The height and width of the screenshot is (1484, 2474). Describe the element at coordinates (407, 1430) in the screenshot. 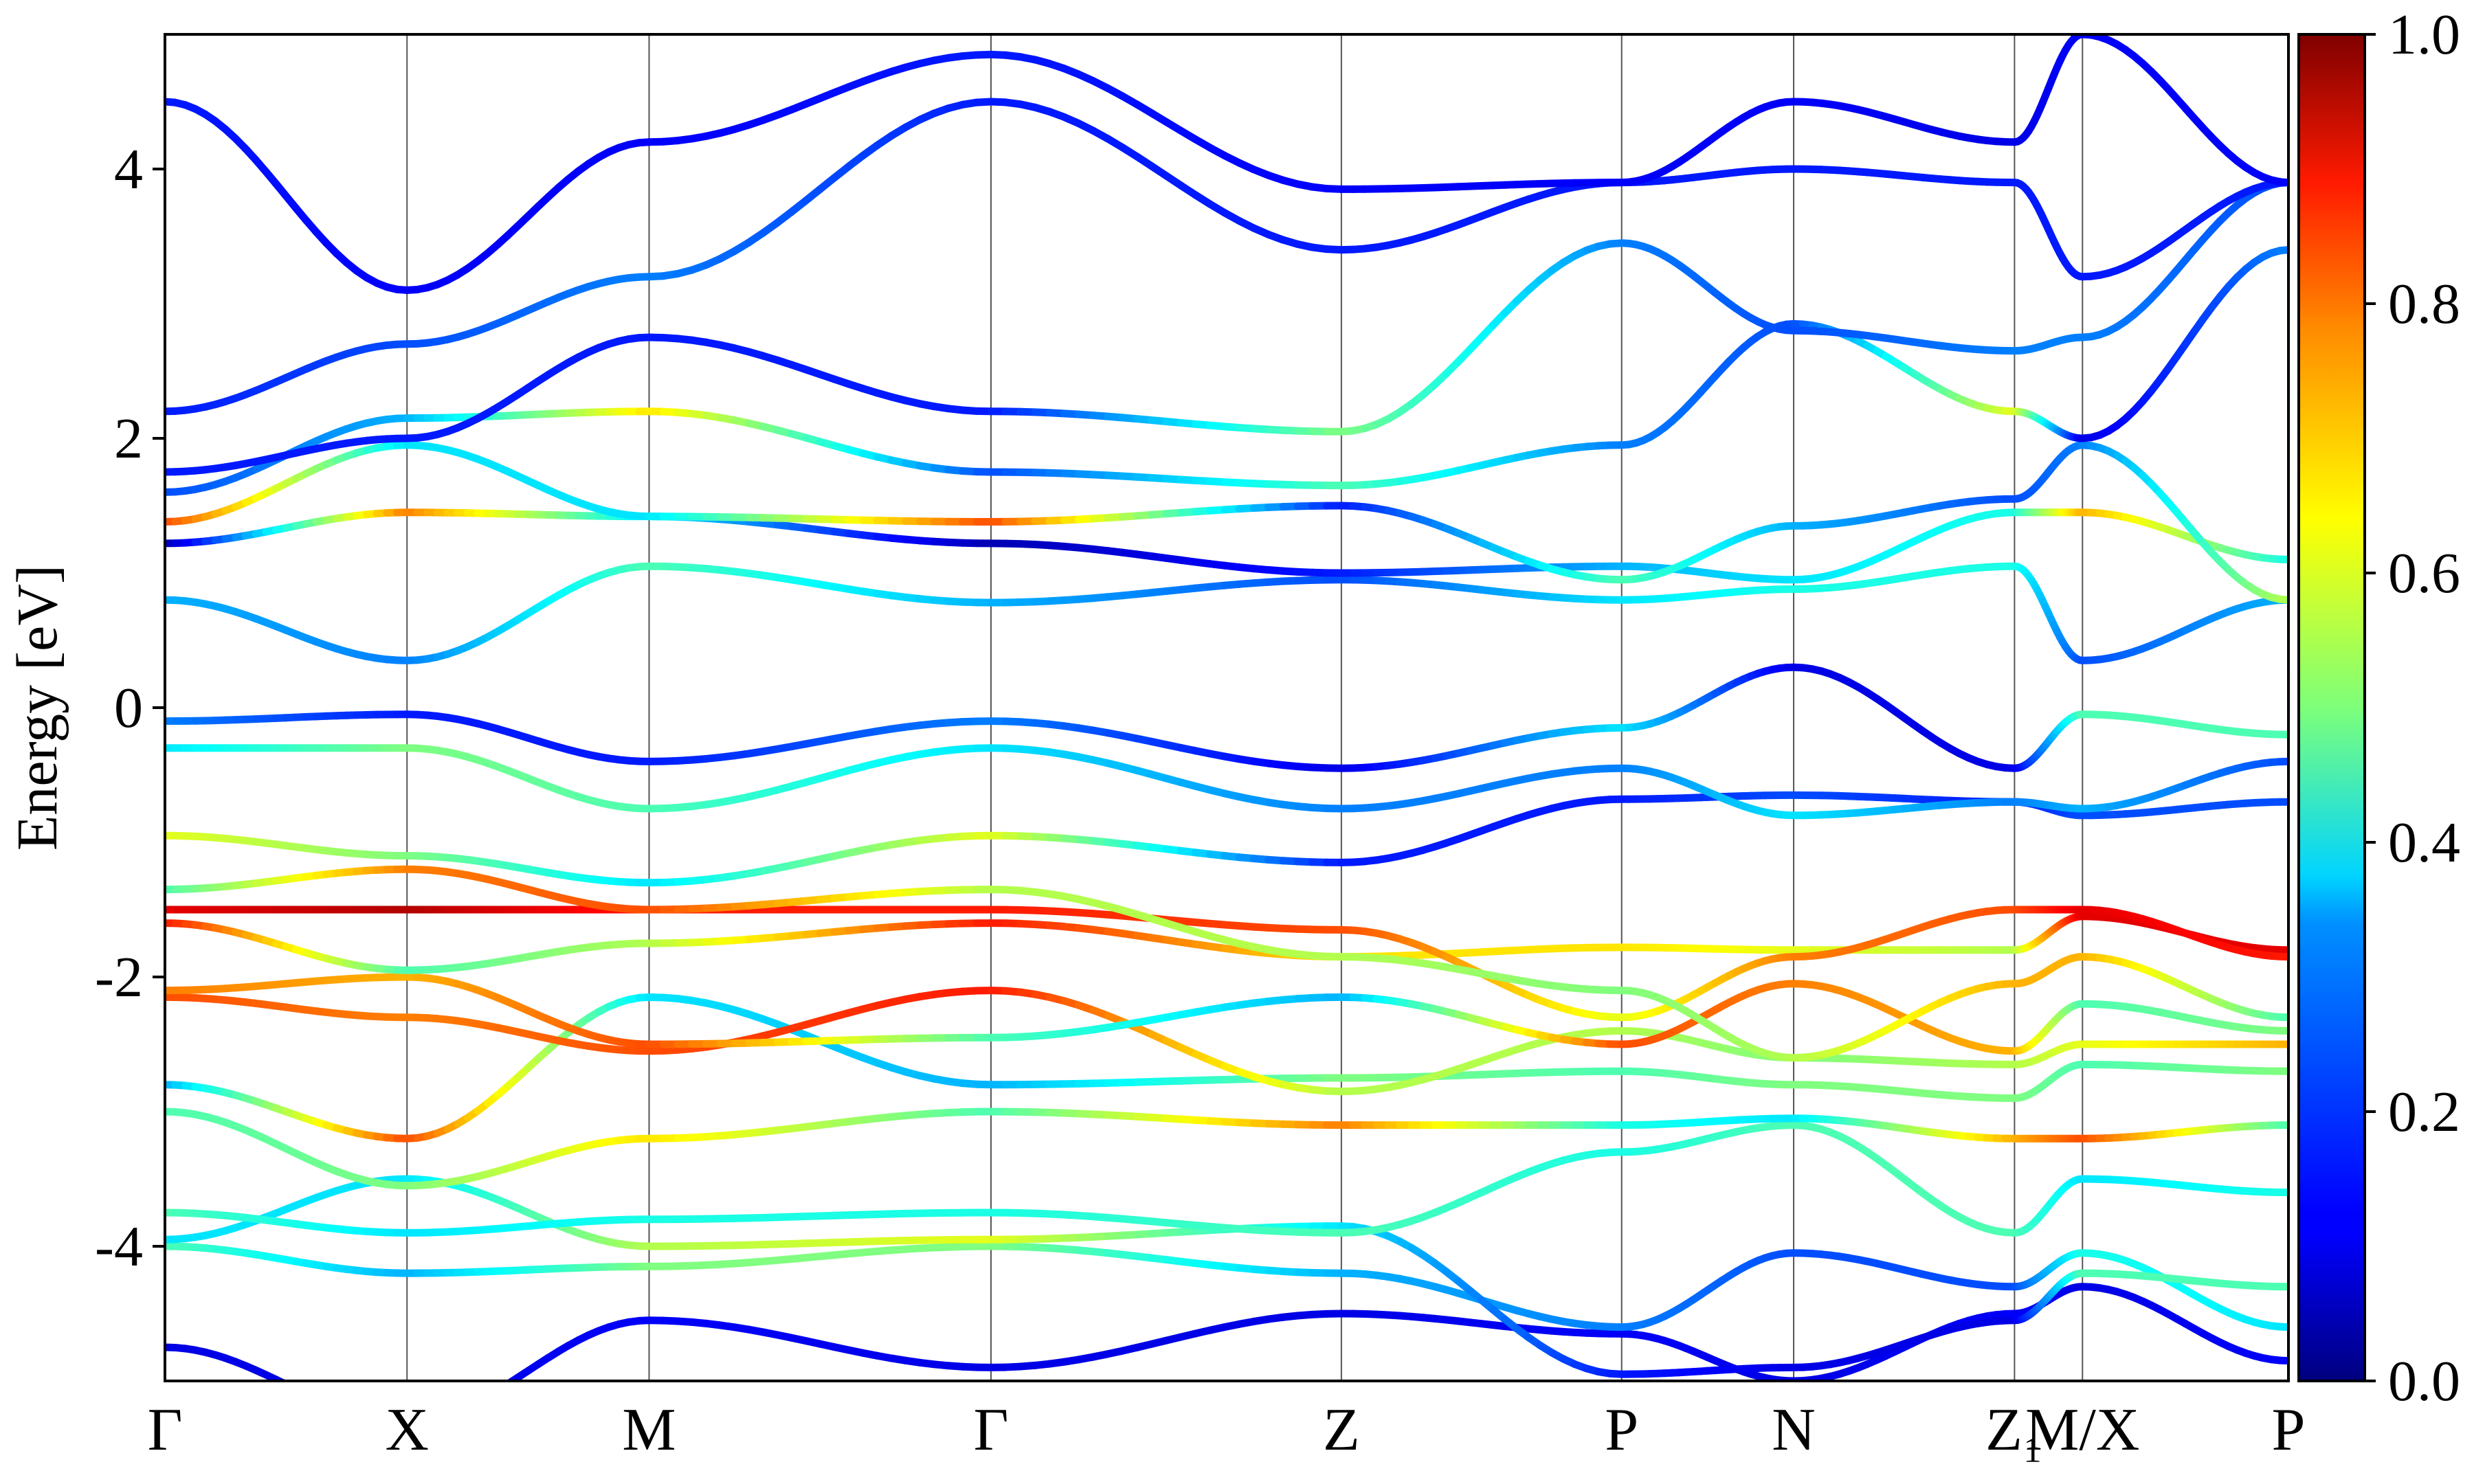

I see `x-tick-label: X` at that location.